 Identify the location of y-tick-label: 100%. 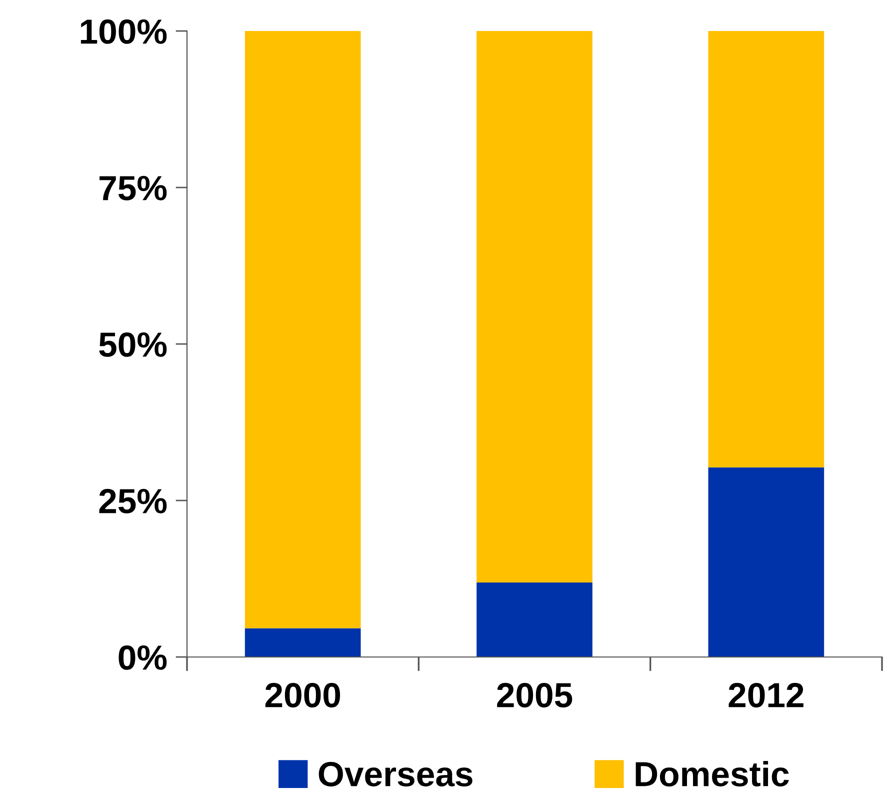
(123, 31).